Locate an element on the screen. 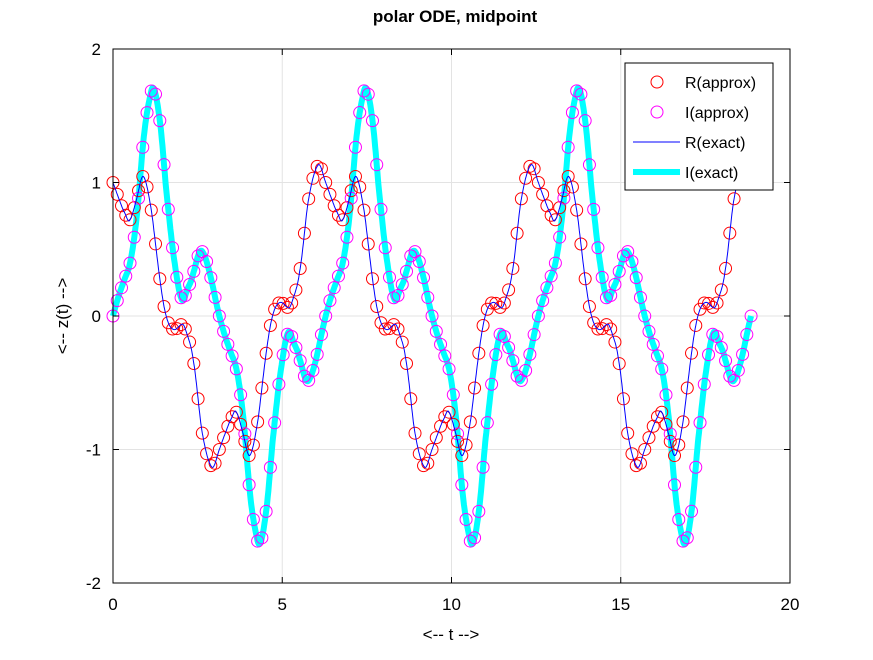 The image size is (873, 660). legend-label-r-exact: R(exact) is located at coordinates (715, 143).